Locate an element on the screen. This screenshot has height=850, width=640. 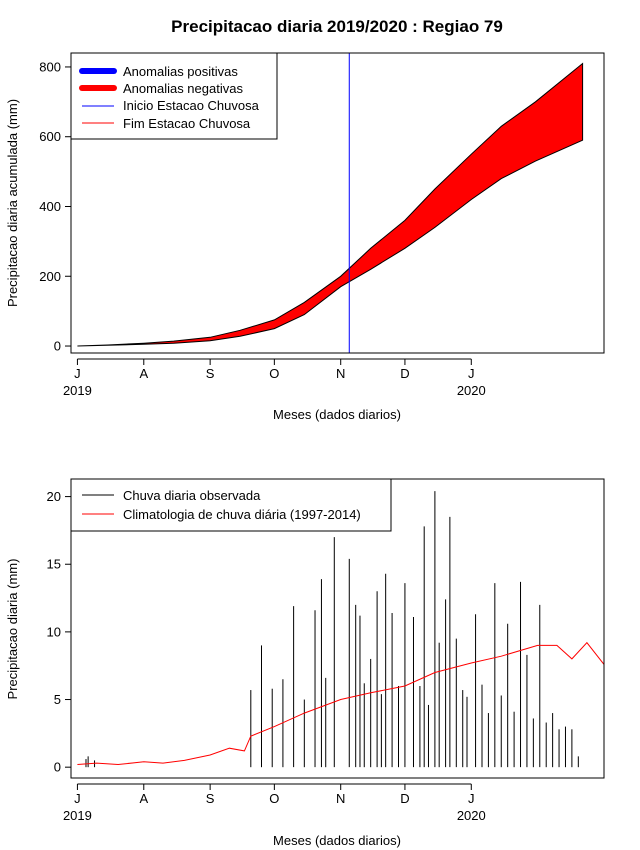
top-x-tick-label: O is located at coordinates (274, 373).